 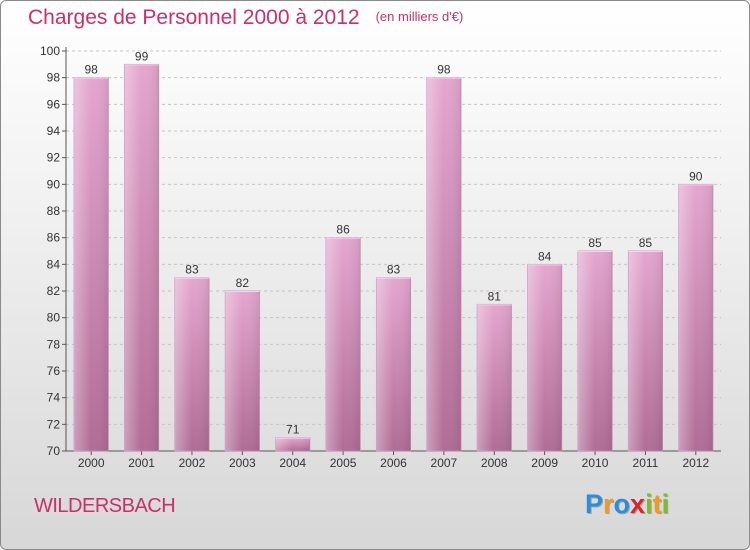 I want to click on data-label: 99, so click(x=142, y=56).